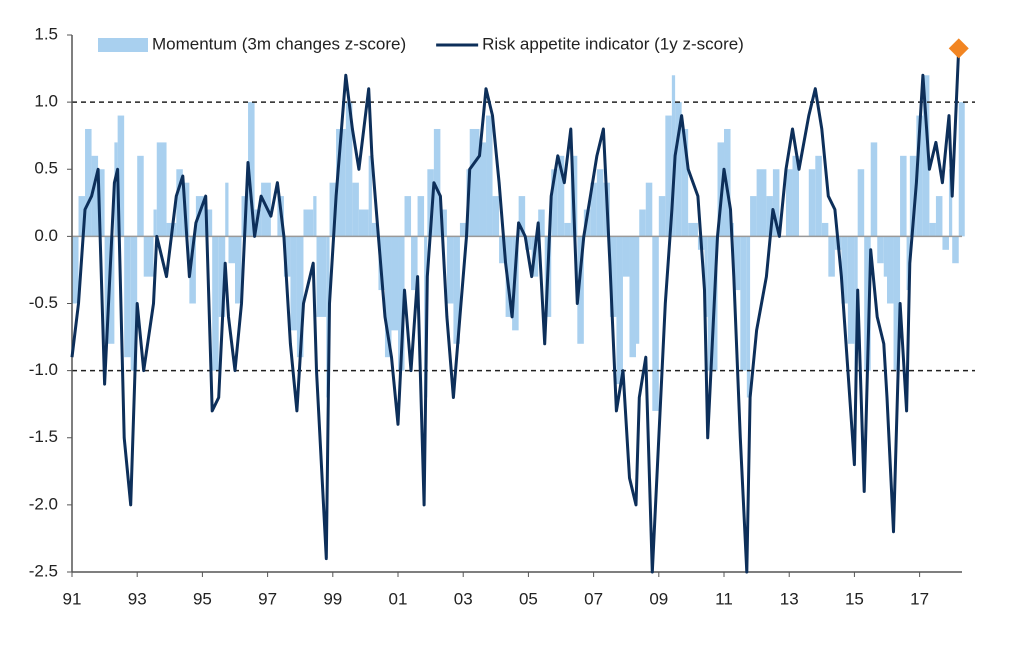  Describe the element at coordinates (279, 43) in the screenshot. I see `legend-label: Momentum (3m changes z-score)` at that location.